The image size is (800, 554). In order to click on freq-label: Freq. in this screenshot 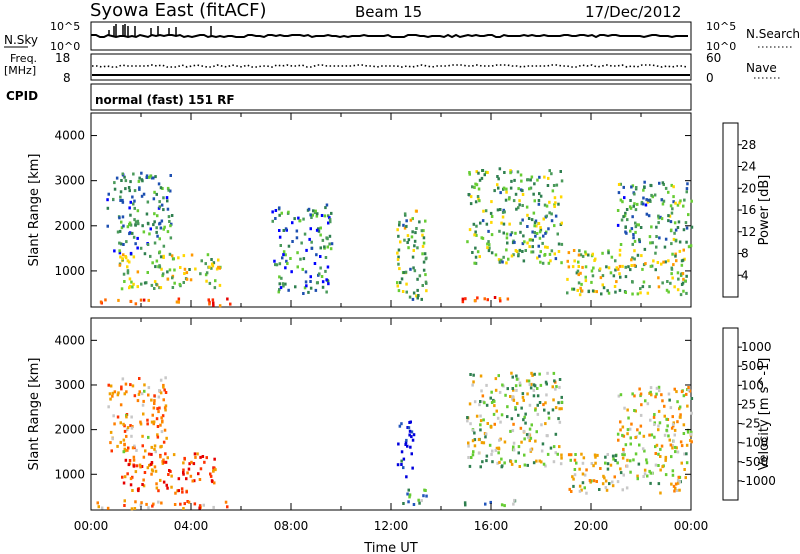, I will do `click(23, 58)`.